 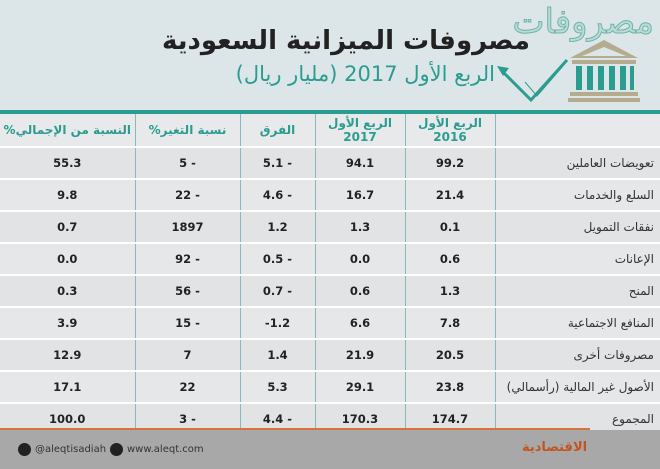 What do you see at coordinates (165, 449) in the screenshot?
I see `website-url: www.aleqt.com` at bounding box center [165, 449].